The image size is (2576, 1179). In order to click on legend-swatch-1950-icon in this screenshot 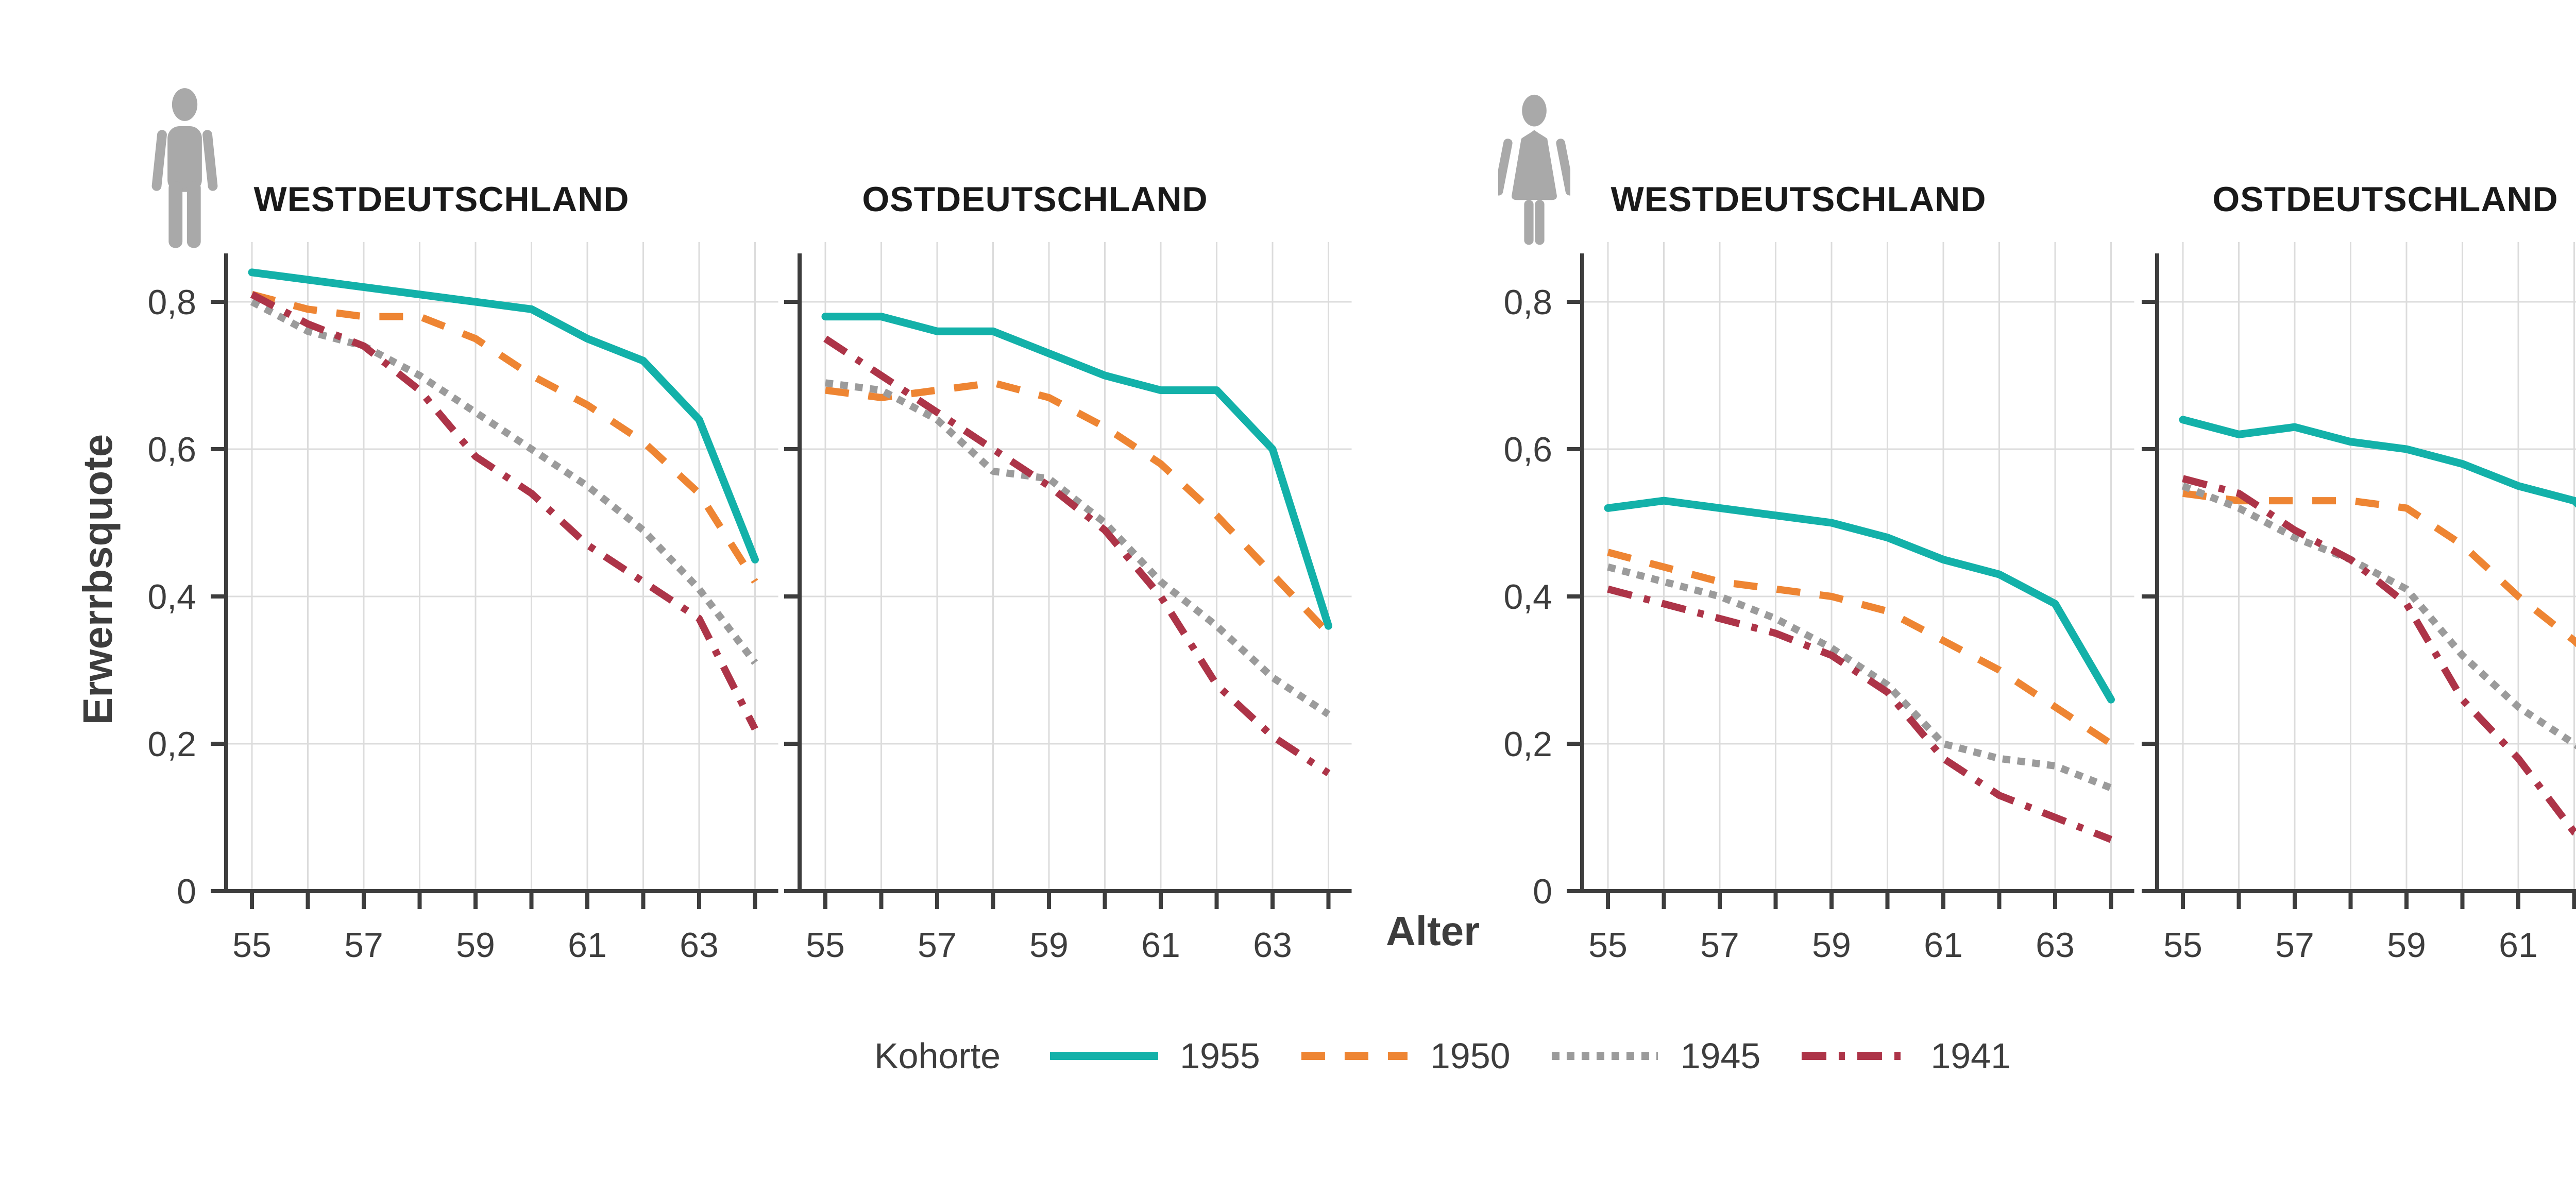, I will do `click(1354, 1056)`.